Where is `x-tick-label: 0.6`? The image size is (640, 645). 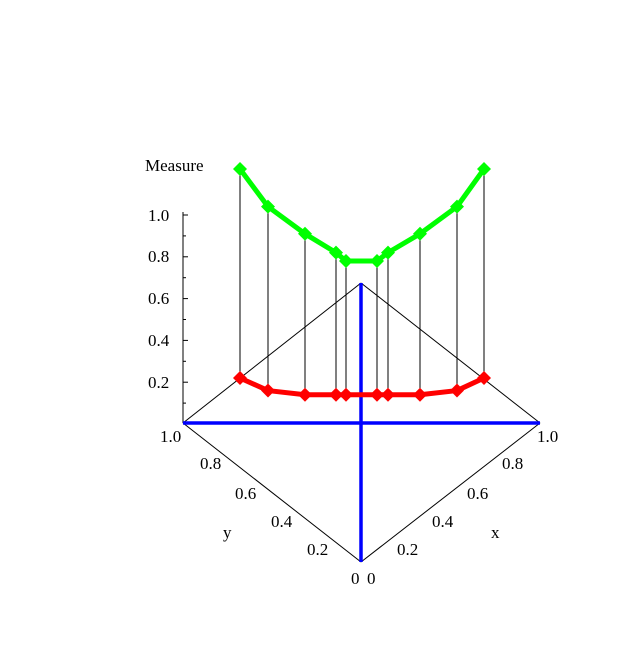
x-tick-label: 0.6 is located at coordinates (477, 493).